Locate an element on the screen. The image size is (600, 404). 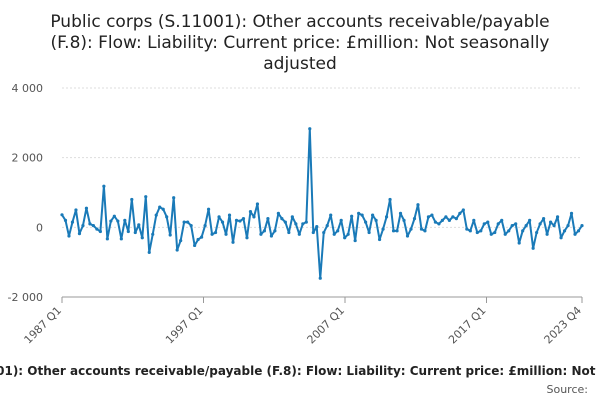
x-axis: 1987 Q1 1997 Q1 2007 Q1 2017 Q1 2023 Q4 is located at coordinates (303, 321).